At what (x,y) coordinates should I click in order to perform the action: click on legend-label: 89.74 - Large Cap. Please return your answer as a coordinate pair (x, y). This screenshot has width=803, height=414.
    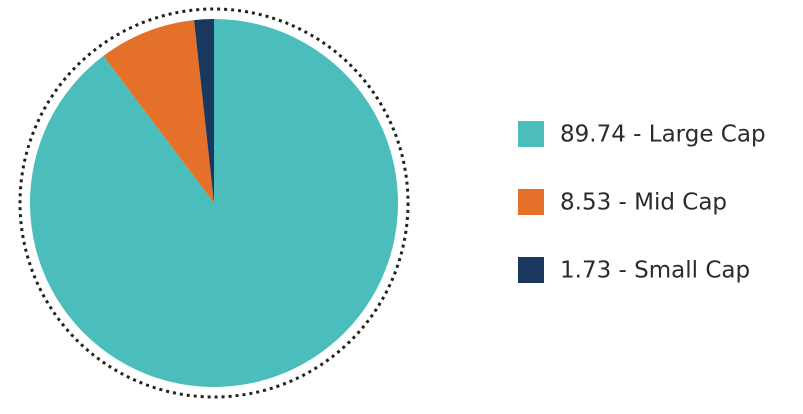
    Looking at the image, I should click on (663, 135).